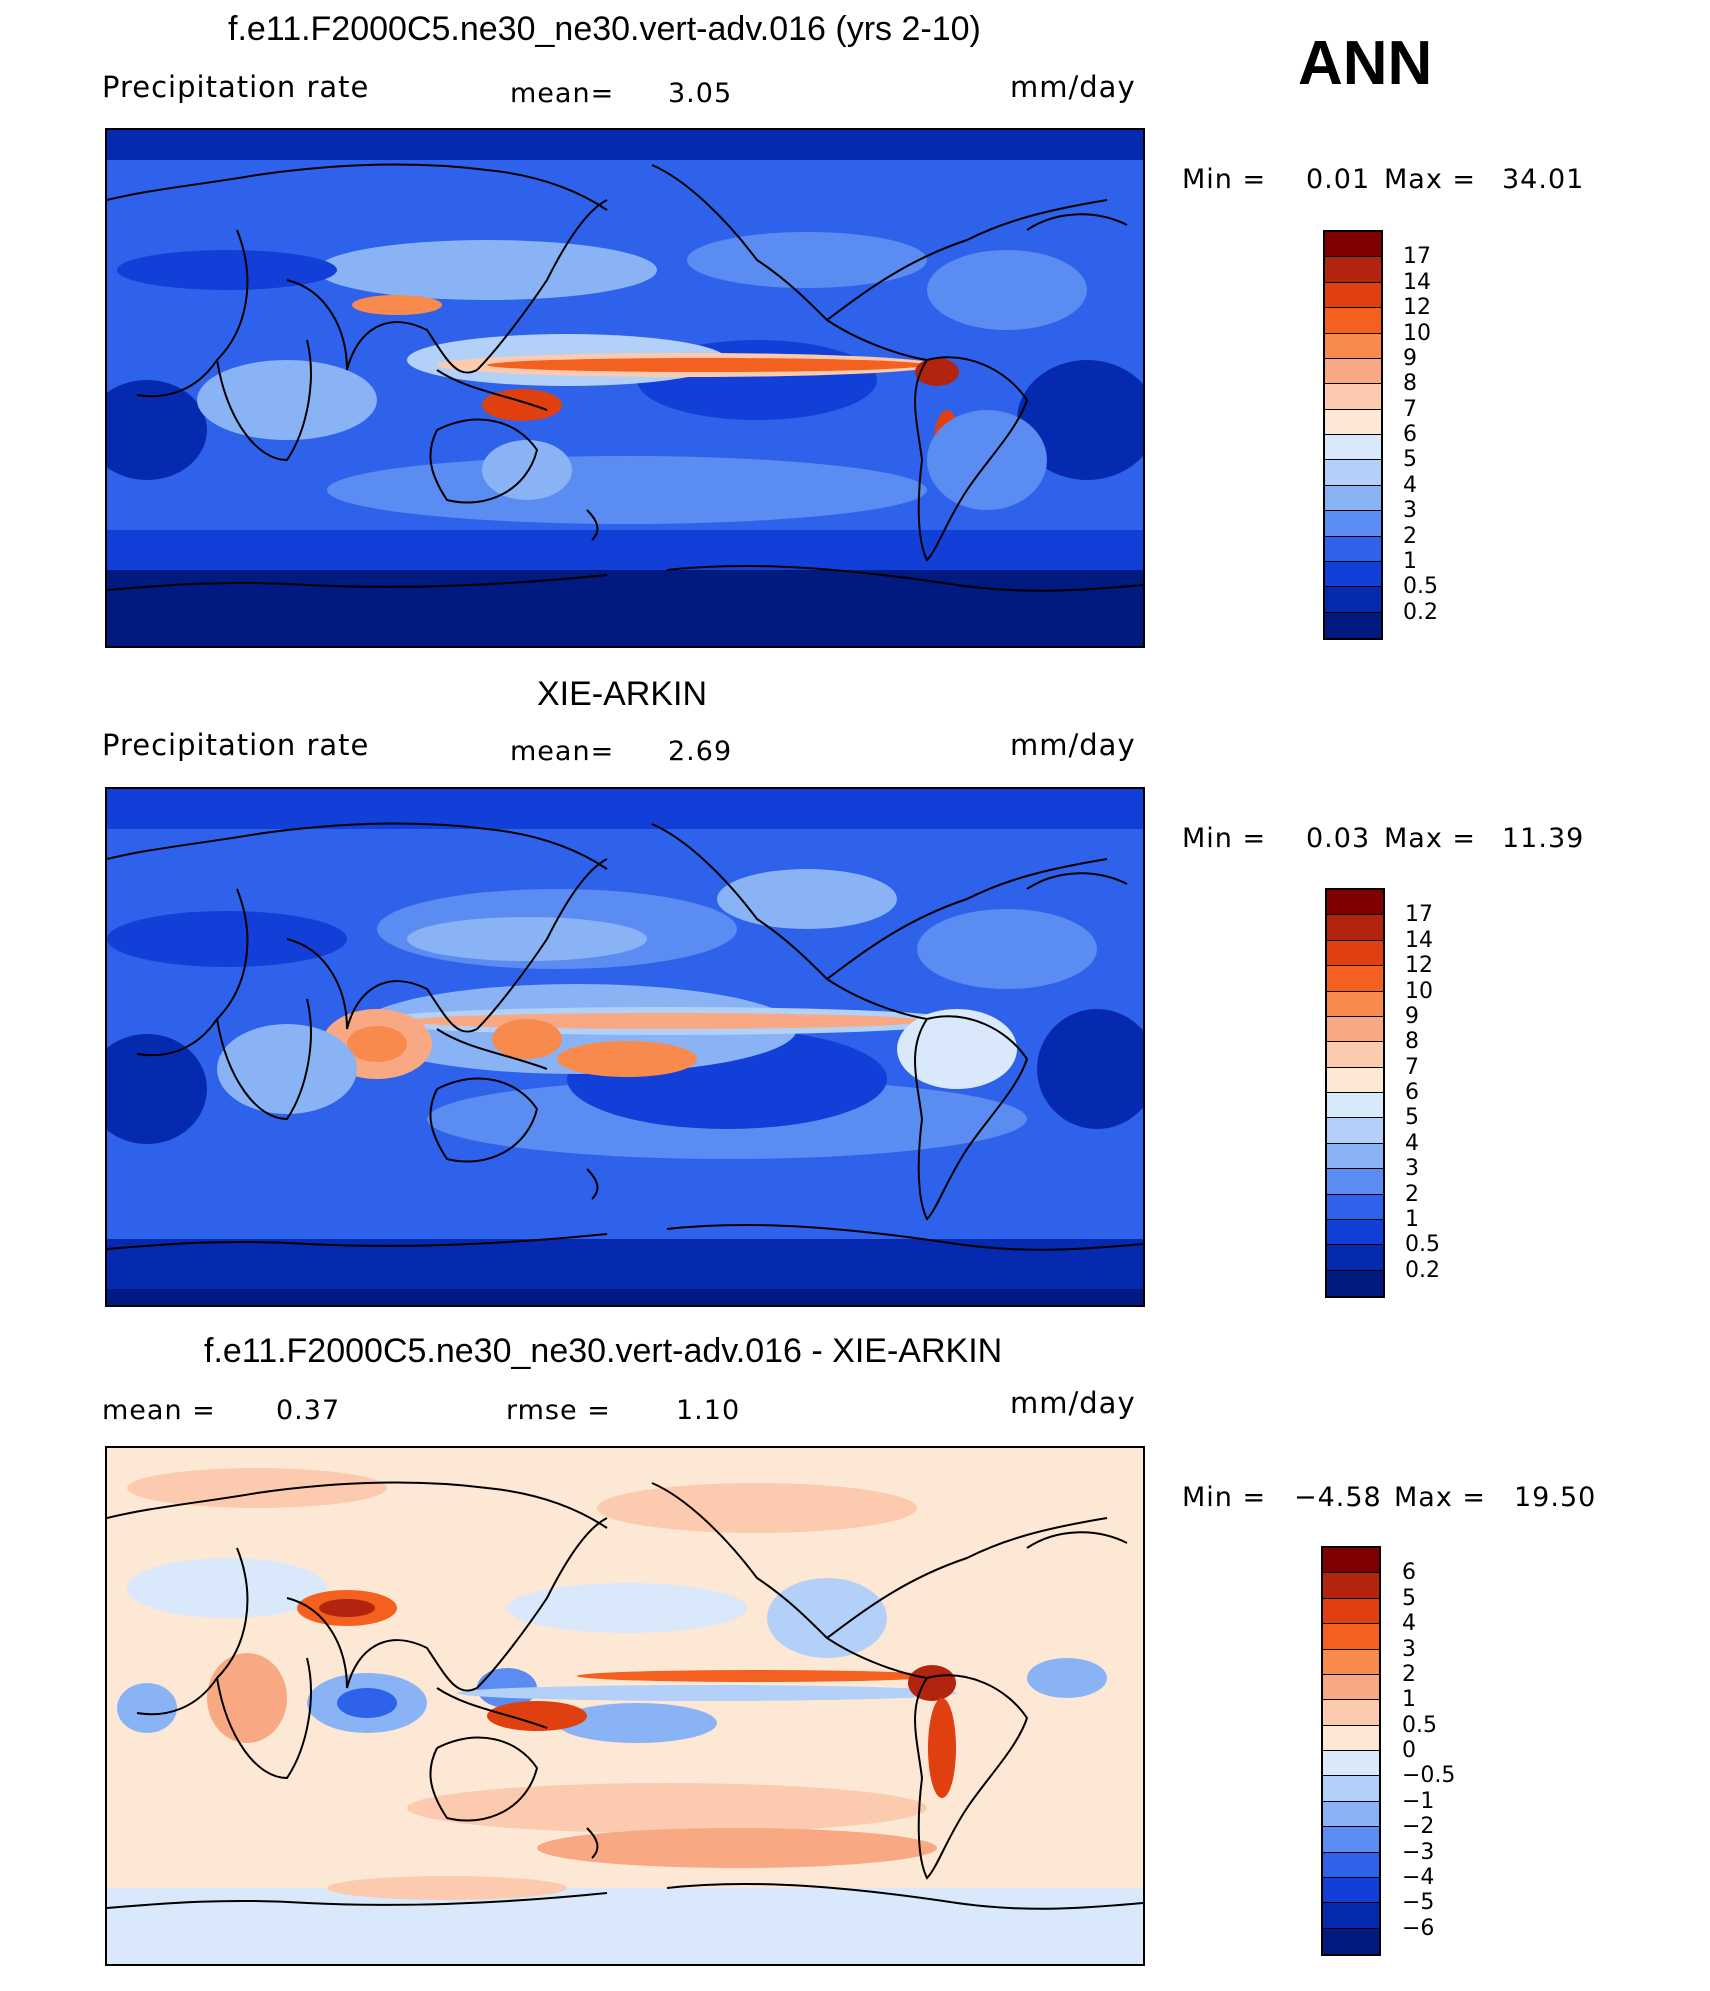  What do you see at coordinates (1543, 179) in the screenshot?
I see `max-value: 34.01` at bounding box center [1543, 179].